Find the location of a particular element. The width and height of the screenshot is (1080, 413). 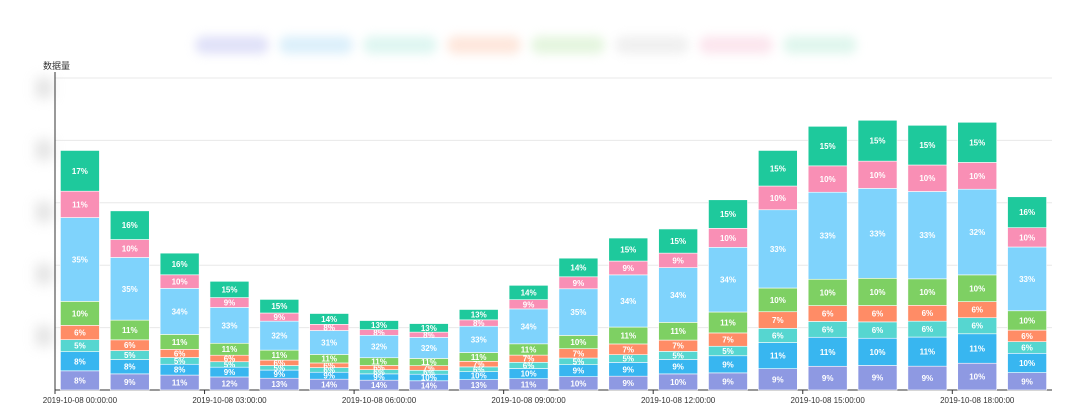

data-label-s5-19: 10% is located at coordinates (1027, 320).